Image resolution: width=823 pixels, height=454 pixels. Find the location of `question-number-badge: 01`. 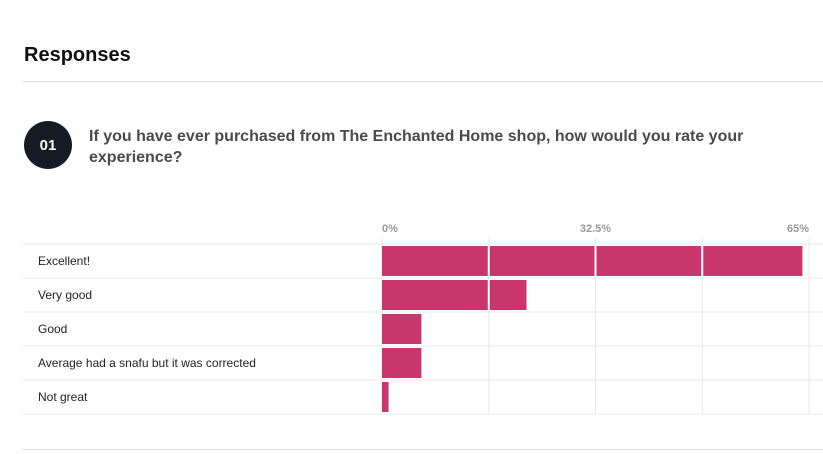

question-number-badge: 01 is located at coordinates (48, 145).